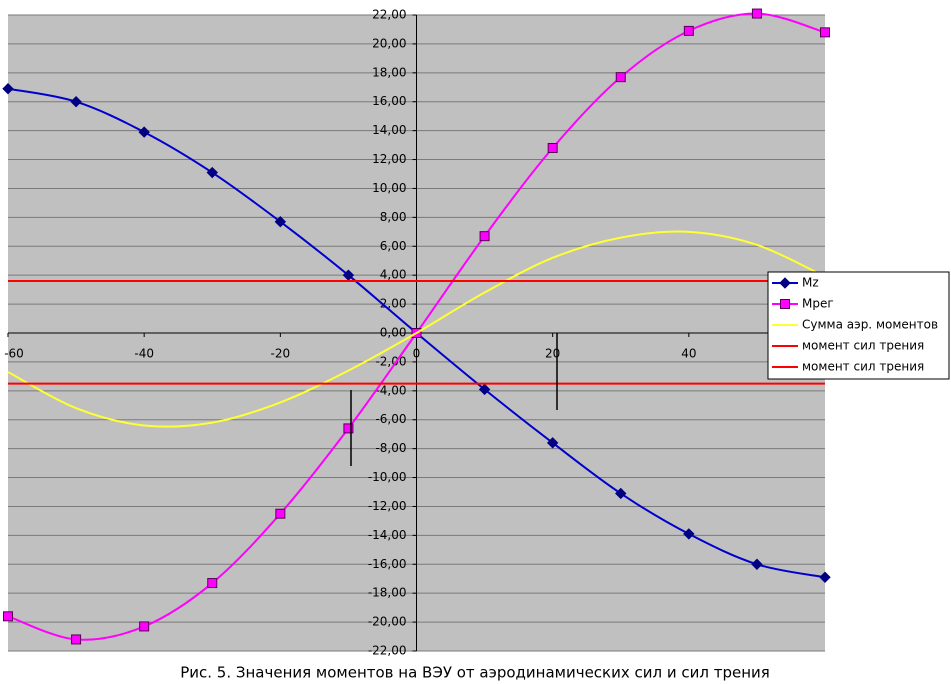 The image size is (951, 684). What do you see at coordinates (14, 354) in the screenshot?
I see `x-tick-label: -60` at bounding box center [14, 354].